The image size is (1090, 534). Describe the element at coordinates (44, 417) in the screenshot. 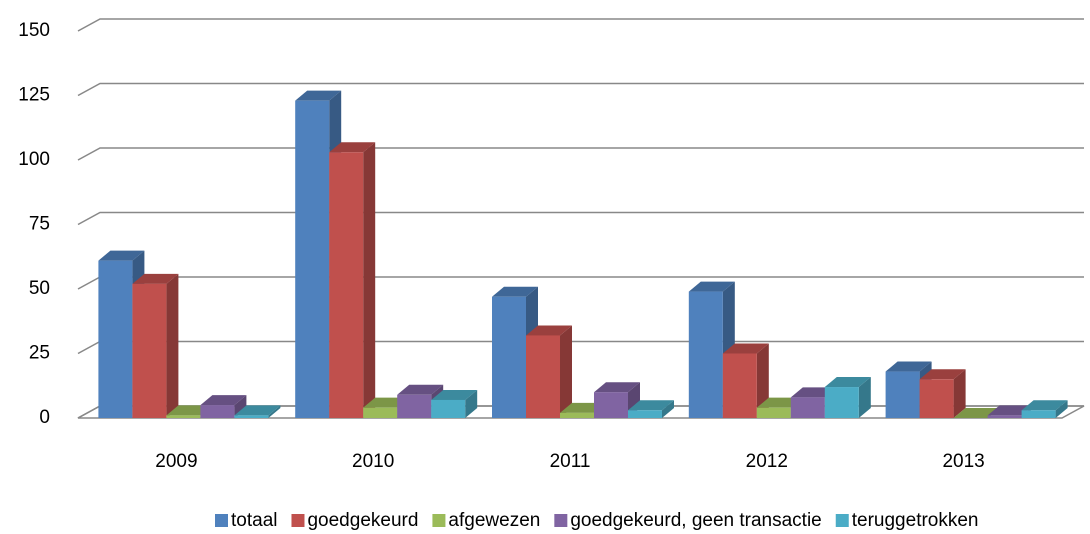

I see `y-tick-label: 0` at that location.